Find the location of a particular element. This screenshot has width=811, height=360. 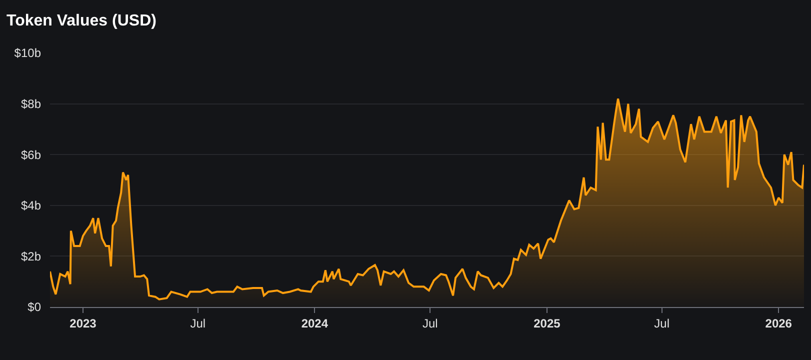

y-tick-label: $6b is located at coordinates (31, 155).